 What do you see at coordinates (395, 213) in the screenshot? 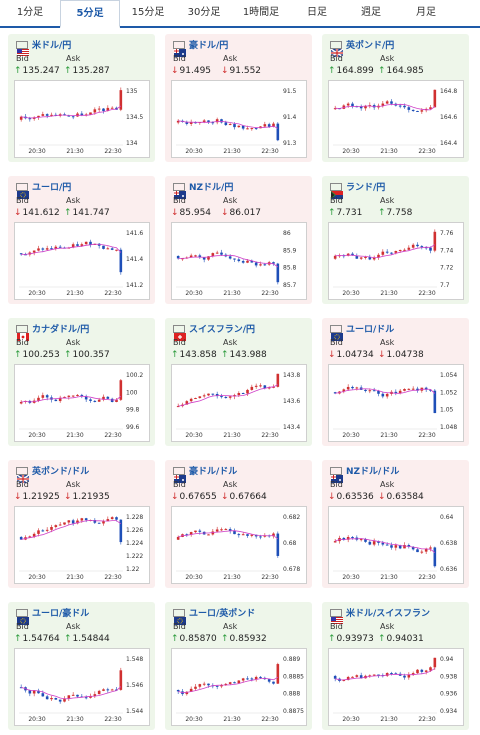
I see `ask-value: ↑7.758` at bounding box center [395, 213].